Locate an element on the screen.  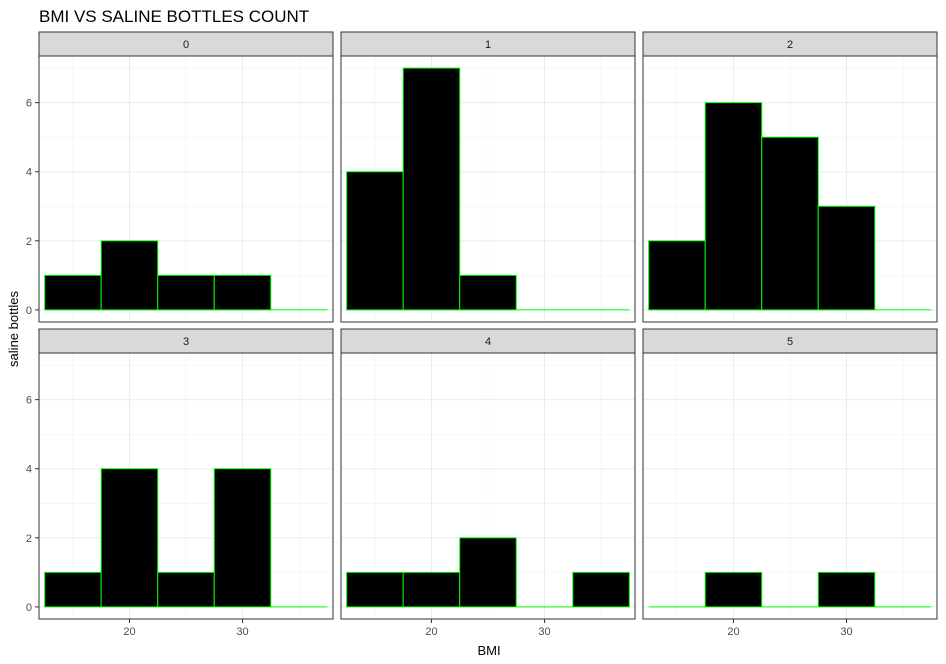
facet-panel-0: 0 0 2 4 6 is located at coordinates (180, 177).